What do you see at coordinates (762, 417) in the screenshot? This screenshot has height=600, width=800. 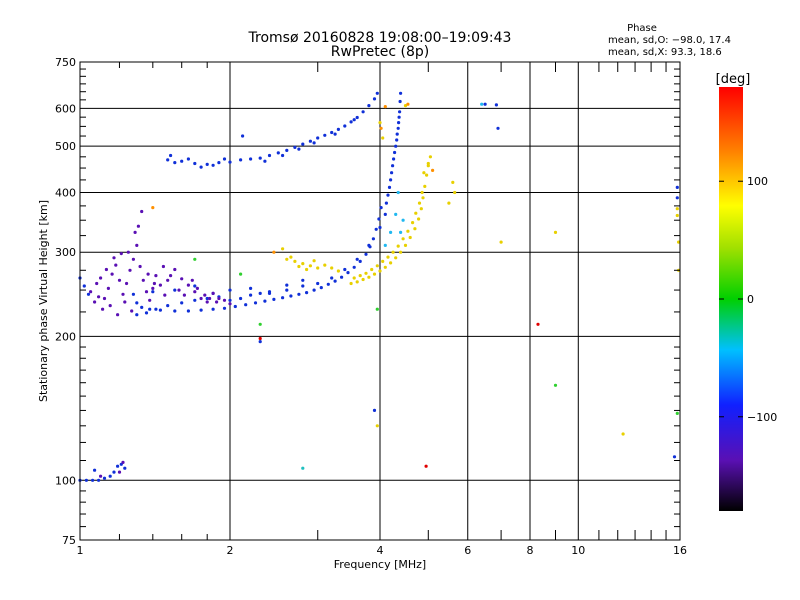 I see `colorbar-tick-label: −100` at bounding box center [762, 417].